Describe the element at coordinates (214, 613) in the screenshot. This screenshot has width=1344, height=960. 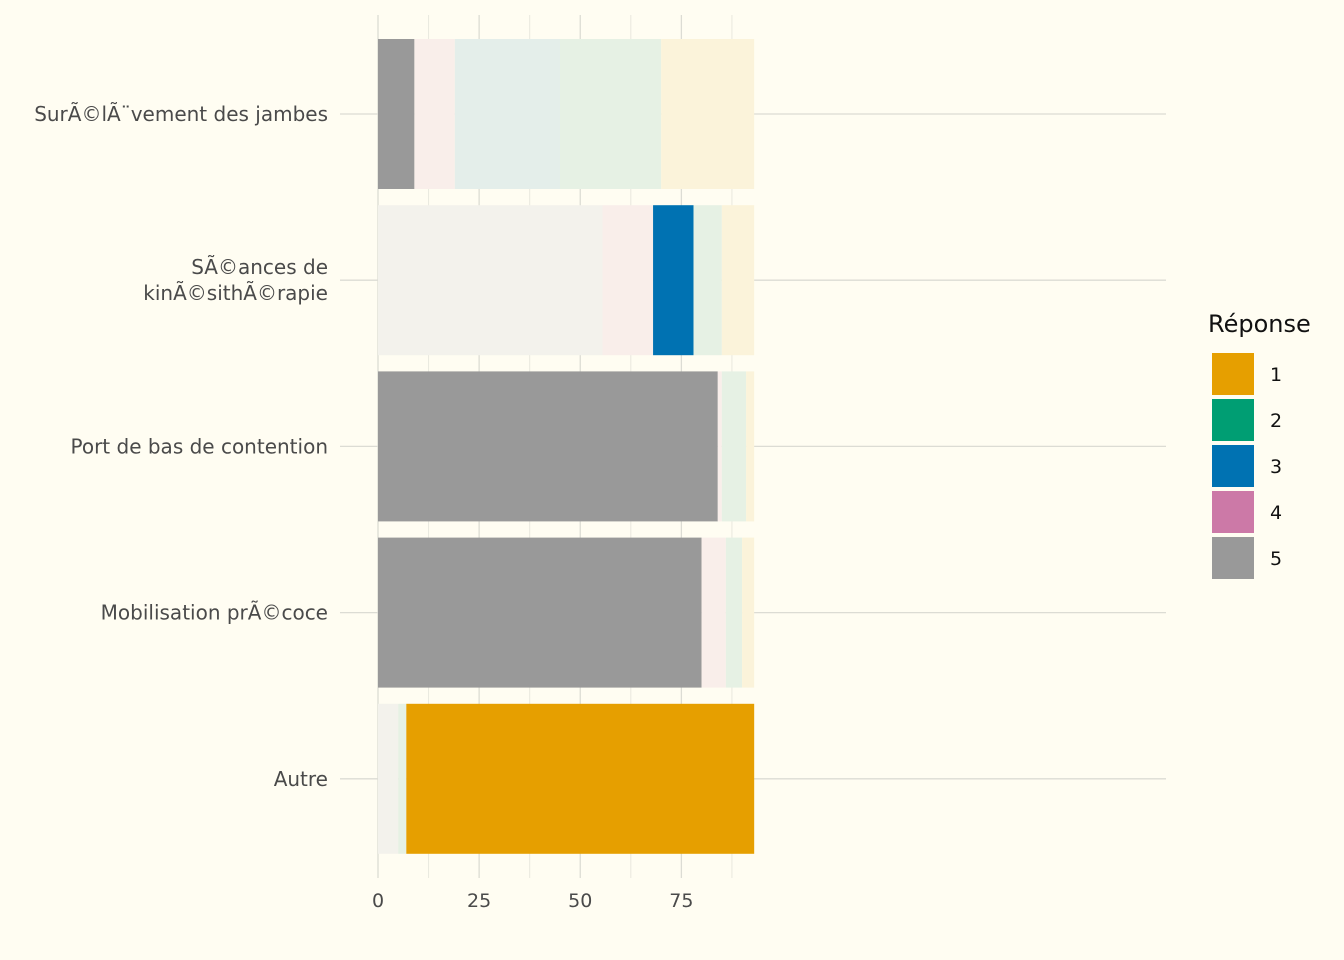
I see `y-tick-label: Mobilisation prÃ©coce` at that location.